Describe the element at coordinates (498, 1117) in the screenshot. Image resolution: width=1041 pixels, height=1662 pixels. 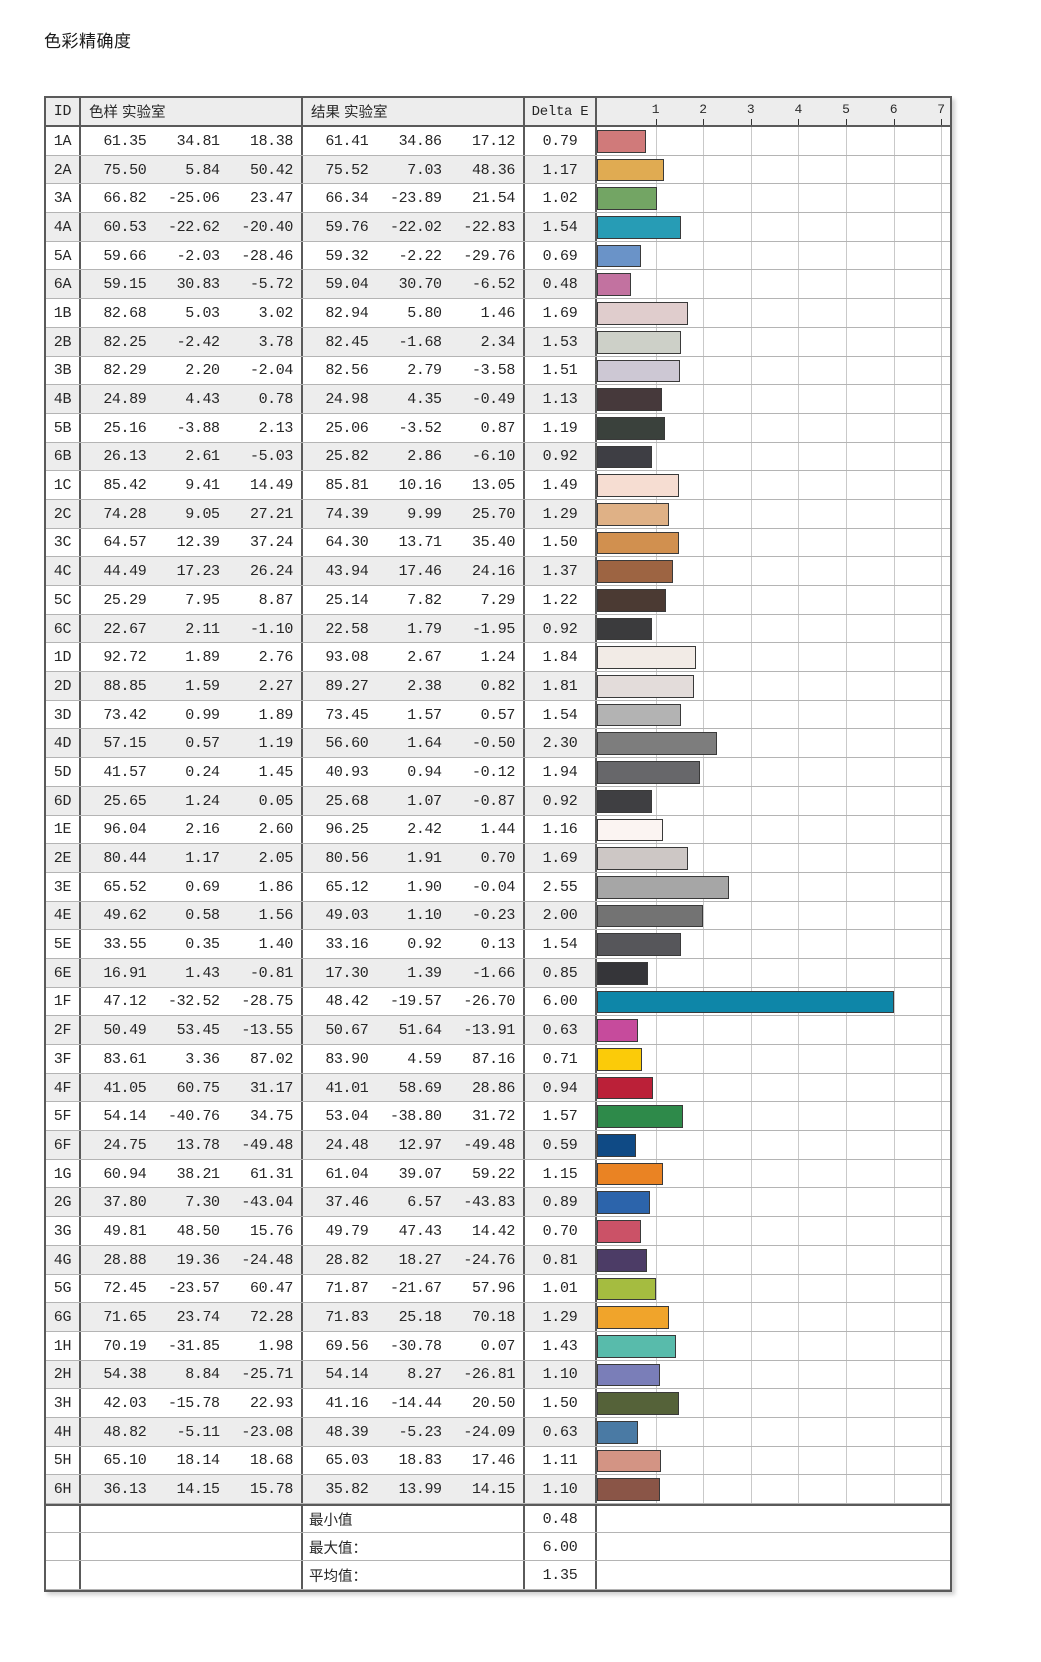
I see `table-row: 5F 54.14 -40.76 34.75 53.04 -38.80 31.72 1.57` at that location.